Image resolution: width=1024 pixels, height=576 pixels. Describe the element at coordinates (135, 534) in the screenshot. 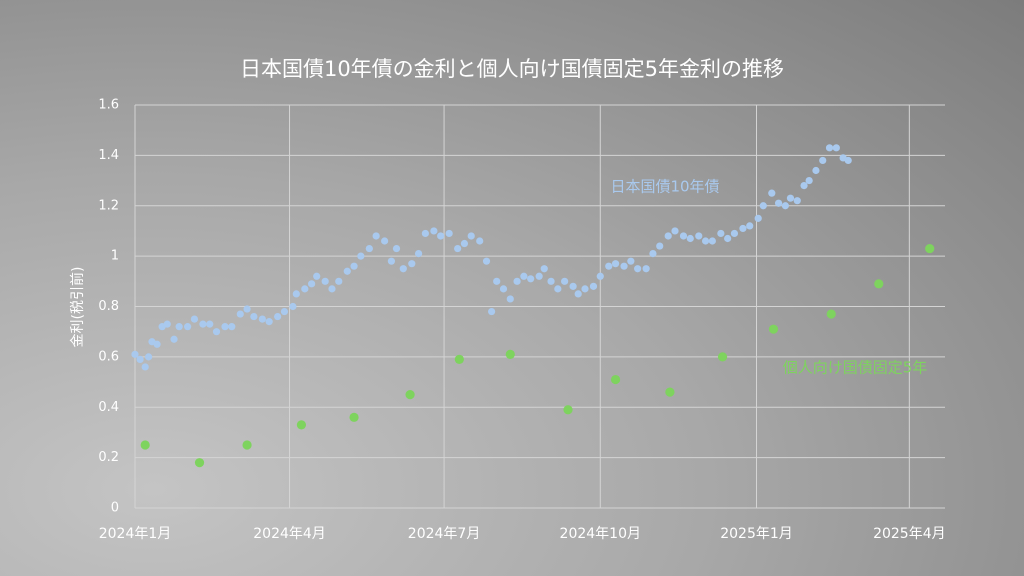

I see `x-tick-label: 2024年1月` at that location.